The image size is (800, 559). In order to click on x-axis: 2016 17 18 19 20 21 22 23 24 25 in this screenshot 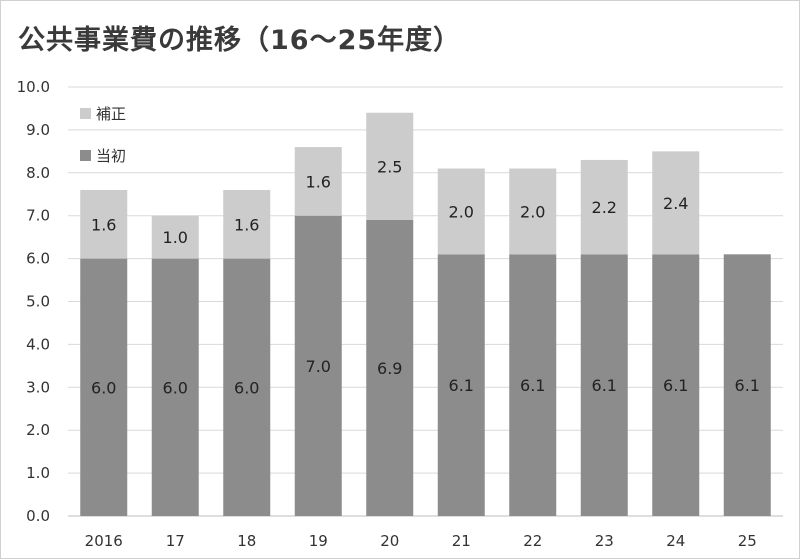, I will do `click(421, 541)`.